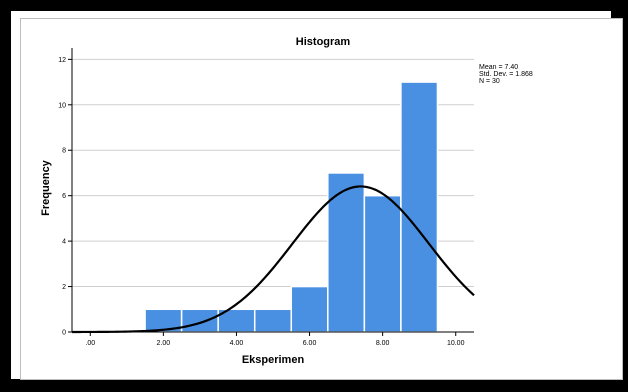  What do you see at coordinates (489, 81) in the screenshot?
I see `stats-n: N = 30` at bounding box center [489, 81].